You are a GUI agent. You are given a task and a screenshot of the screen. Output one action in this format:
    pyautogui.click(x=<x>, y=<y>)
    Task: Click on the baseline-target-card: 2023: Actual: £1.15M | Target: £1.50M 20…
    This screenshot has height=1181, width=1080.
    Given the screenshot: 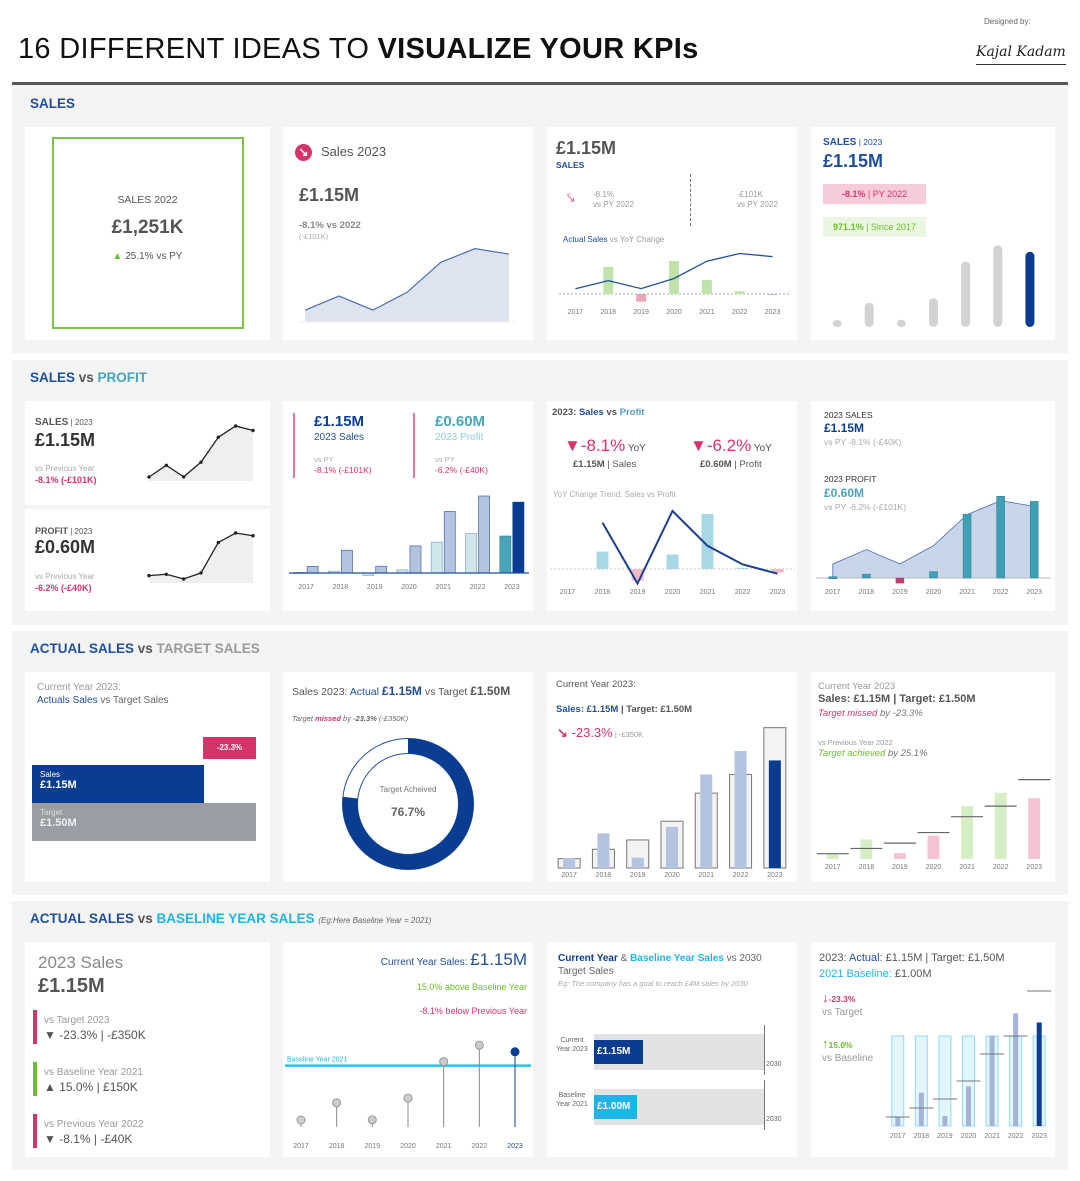 What is the action you would take?
    pyautogui.click(x=933, y=1049)
    